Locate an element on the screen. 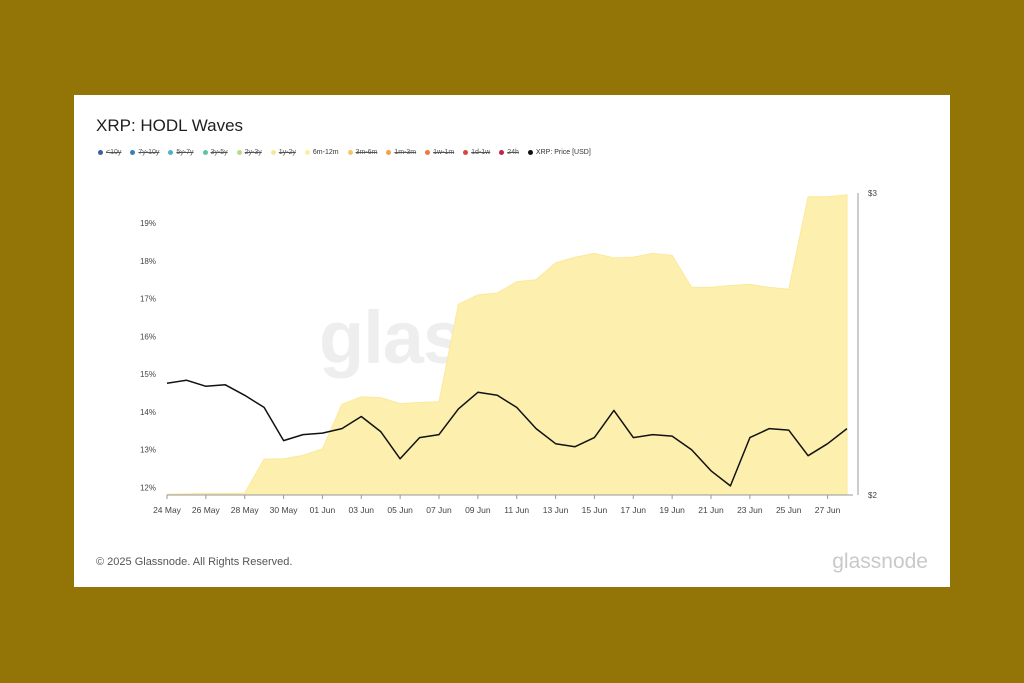  legend-item: 1w-1m is located at coordinates (439, 152).